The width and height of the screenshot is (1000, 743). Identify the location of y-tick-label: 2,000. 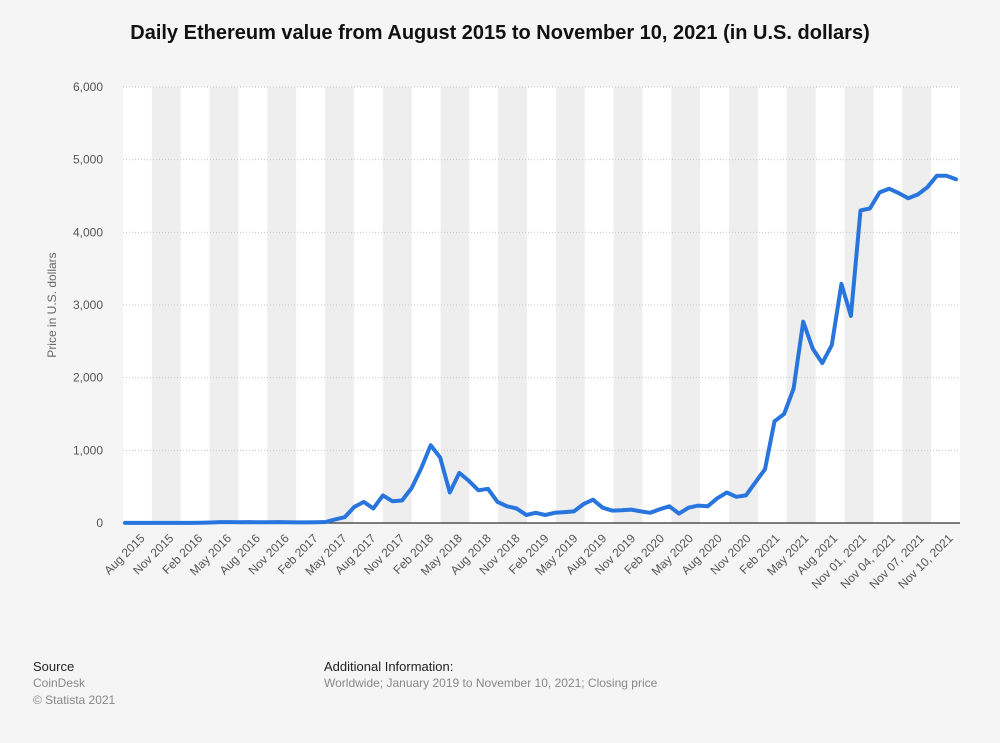
(88, 378).